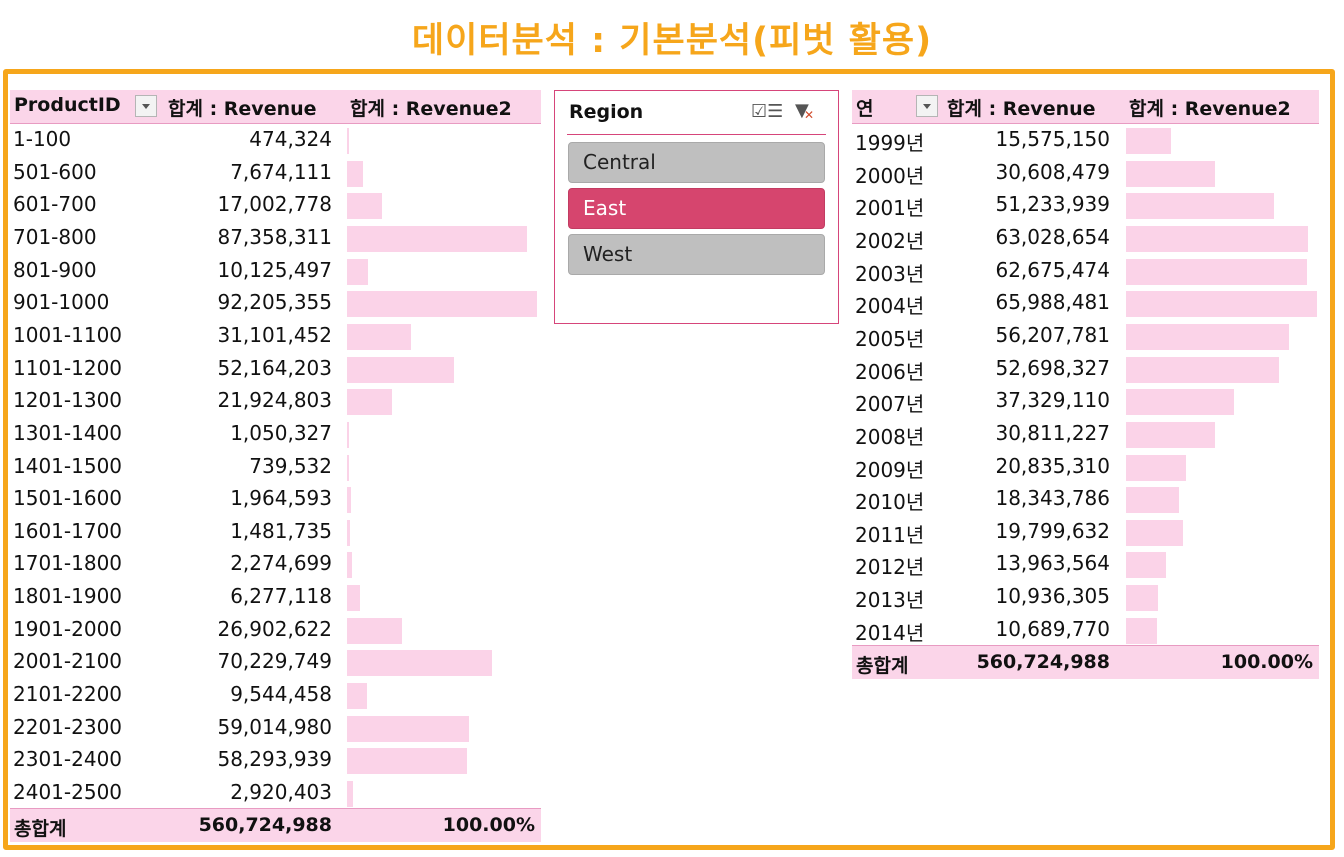 This screenshot has width=1344, height=857. I want to click on revenue-value: 21,924,803, so click(274, 400).